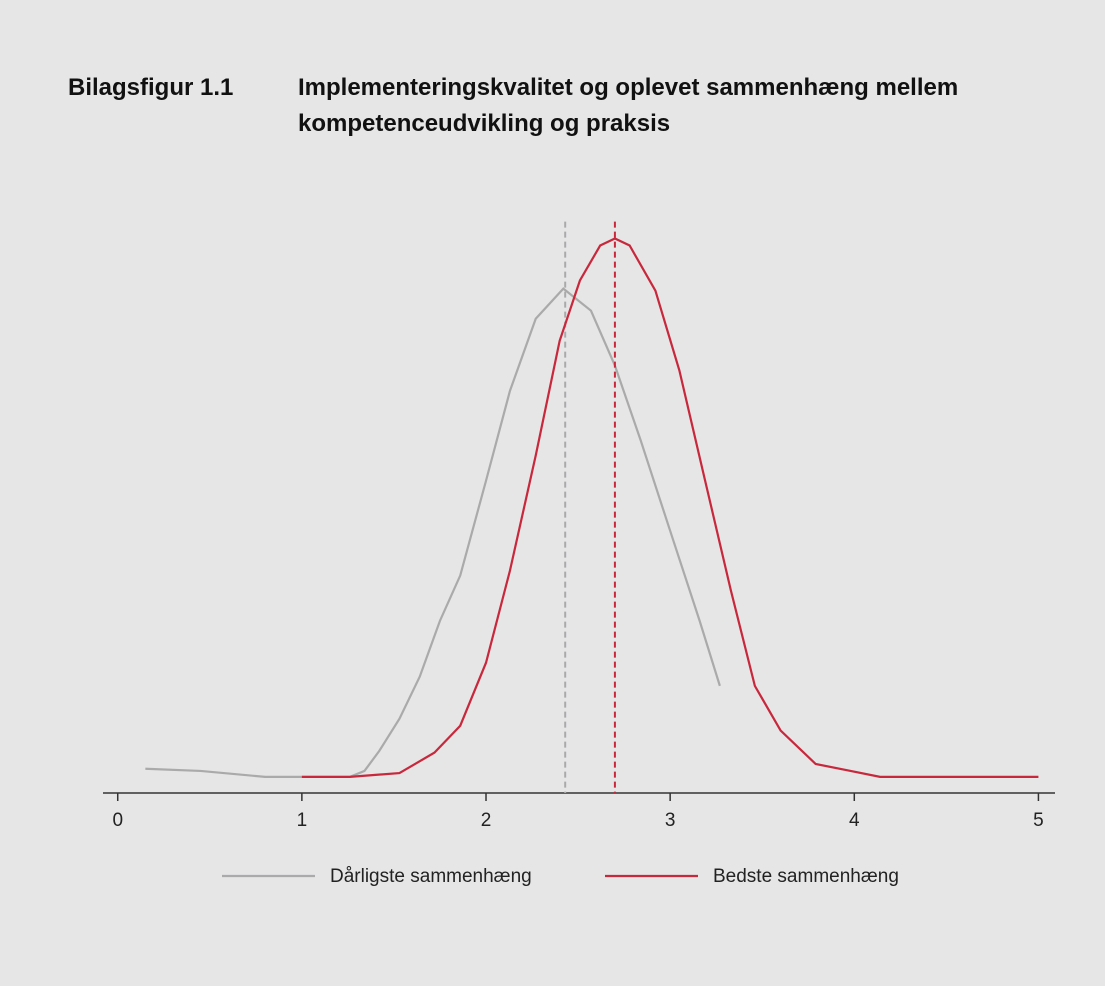 Image resolution: width=1105 pixels, height=986 pixels. I want to click on legend-label: Dårligste sammenhæng, so click(431, 876).